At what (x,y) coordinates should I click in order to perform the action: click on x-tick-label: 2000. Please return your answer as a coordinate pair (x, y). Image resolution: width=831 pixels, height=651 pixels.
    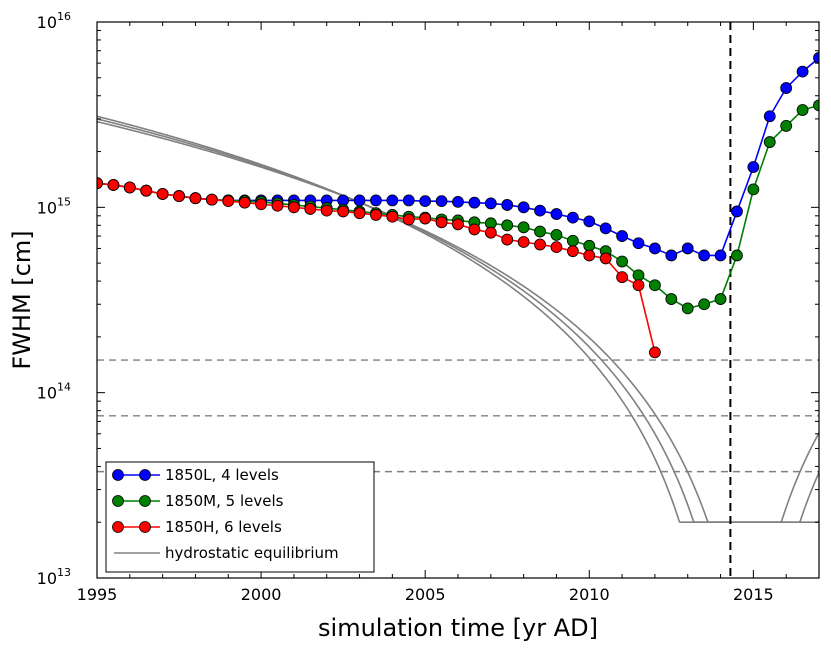
    Looking at the image, I should click on (261, 594).